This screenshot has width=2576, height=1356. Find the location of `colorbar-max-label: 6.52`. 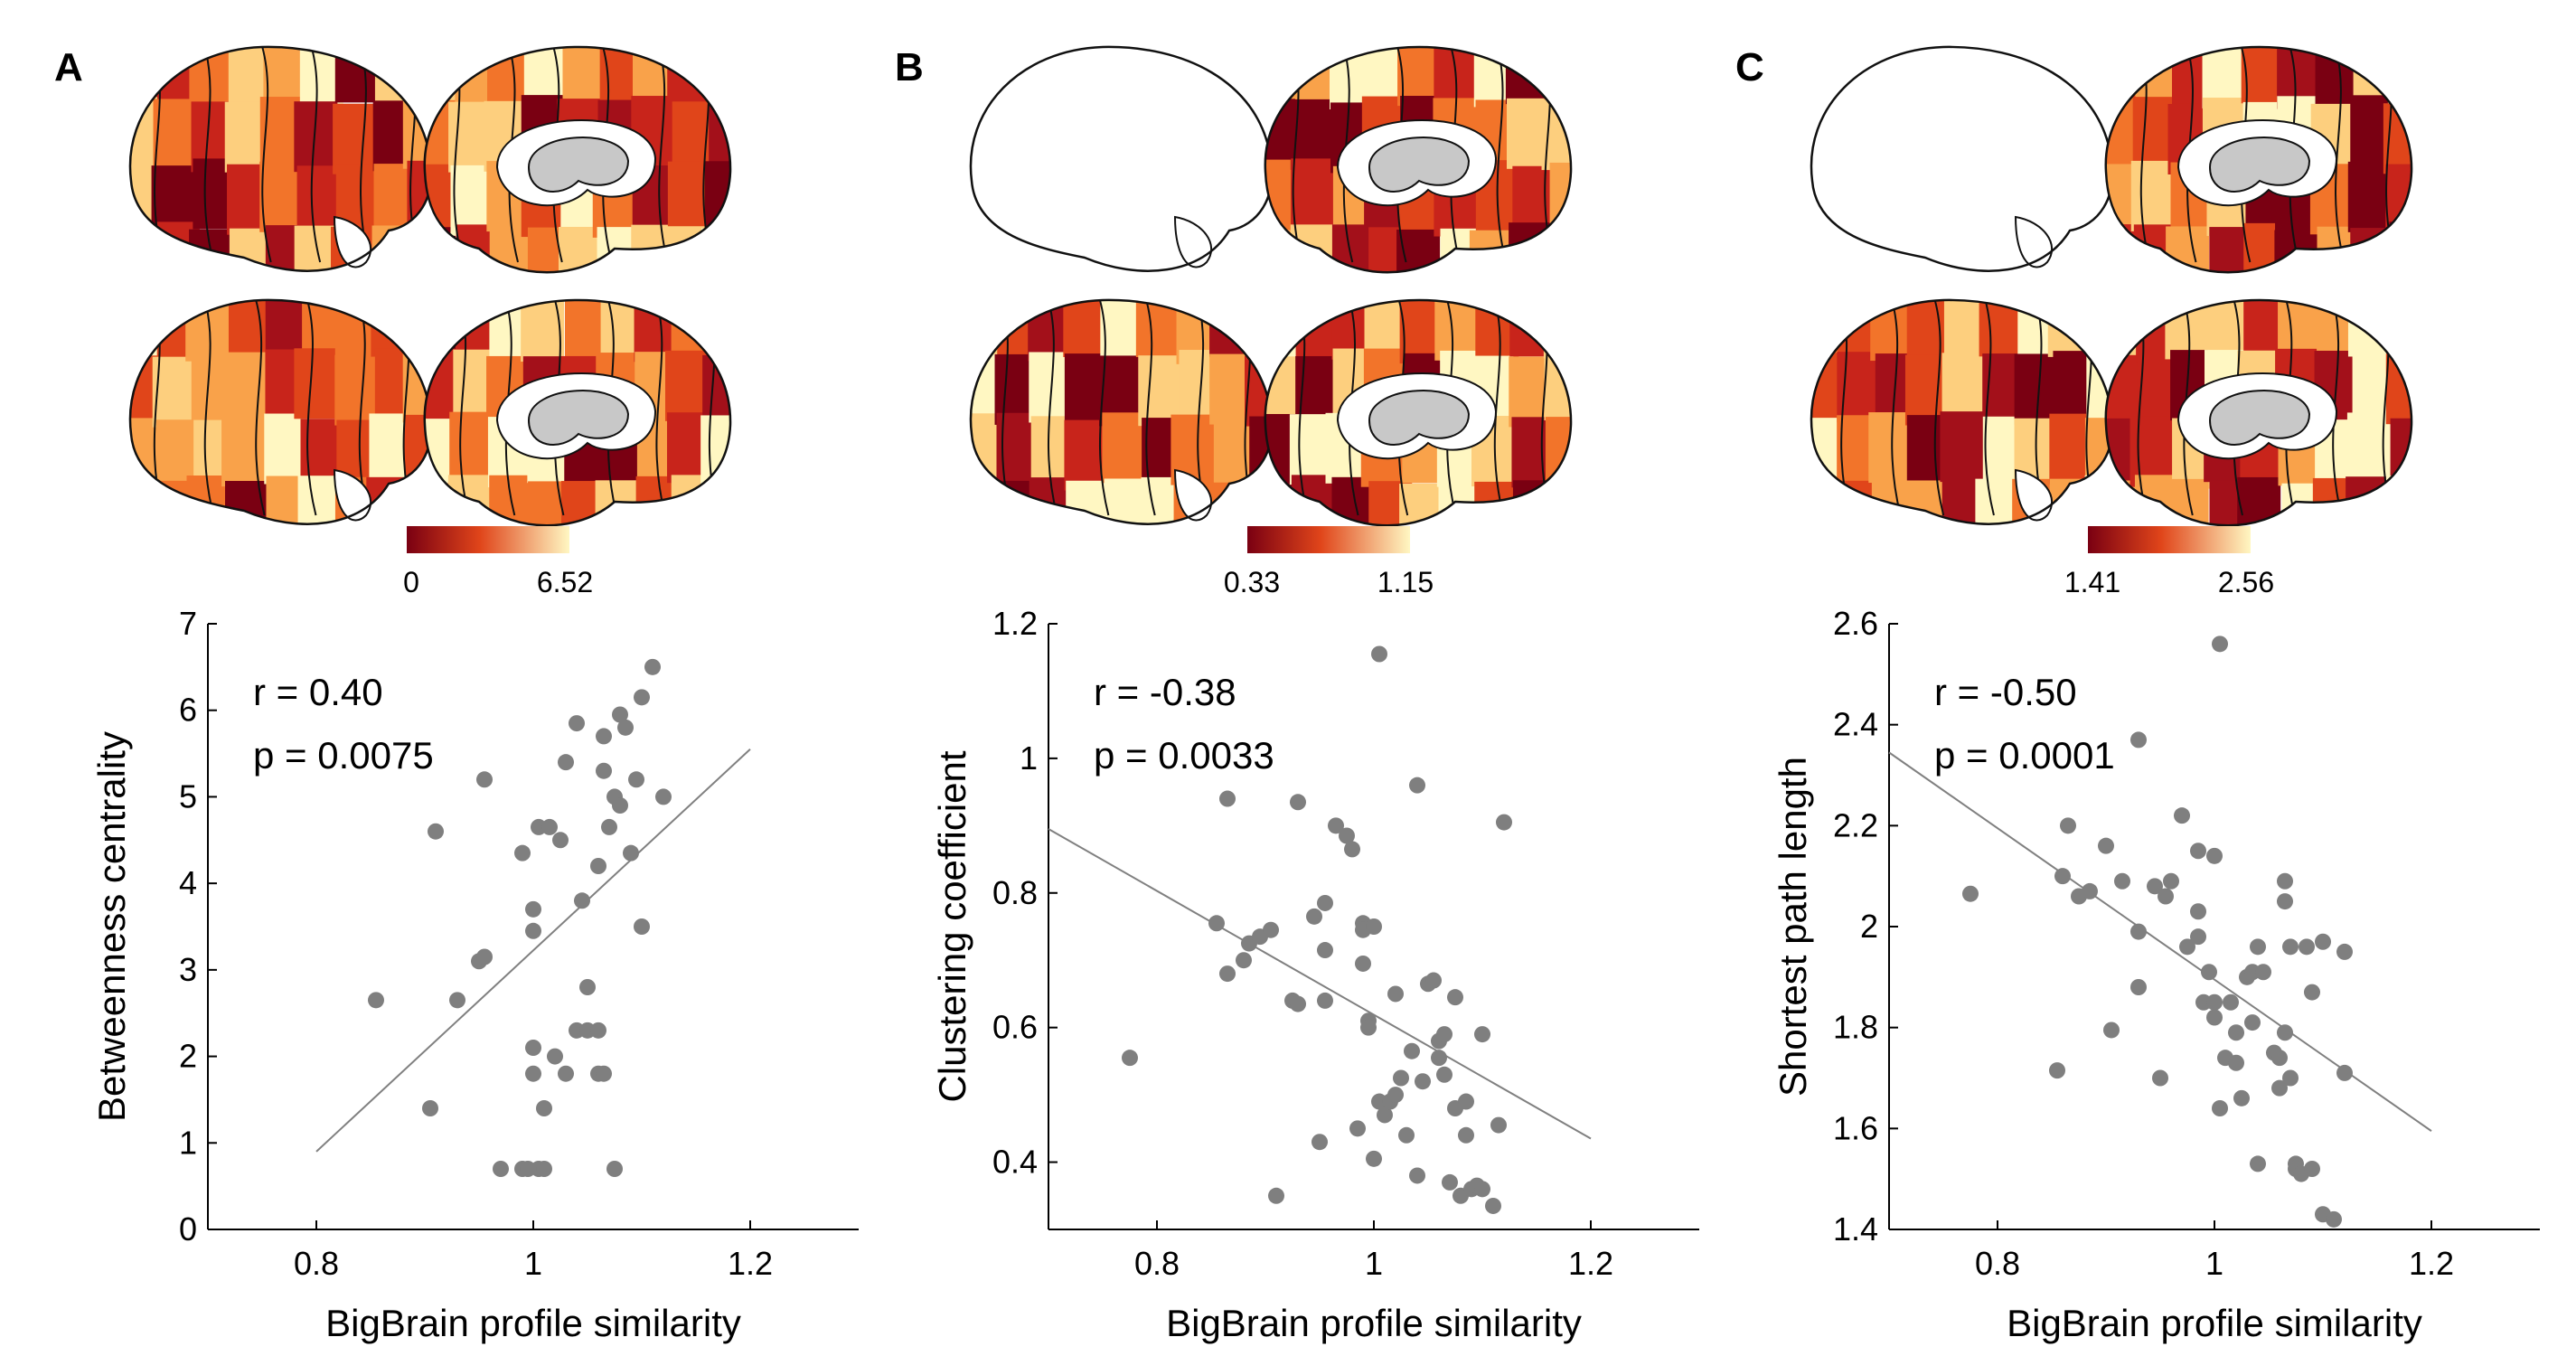

colorbar-max-label: 6.52 is located at coordinates (565, 582).